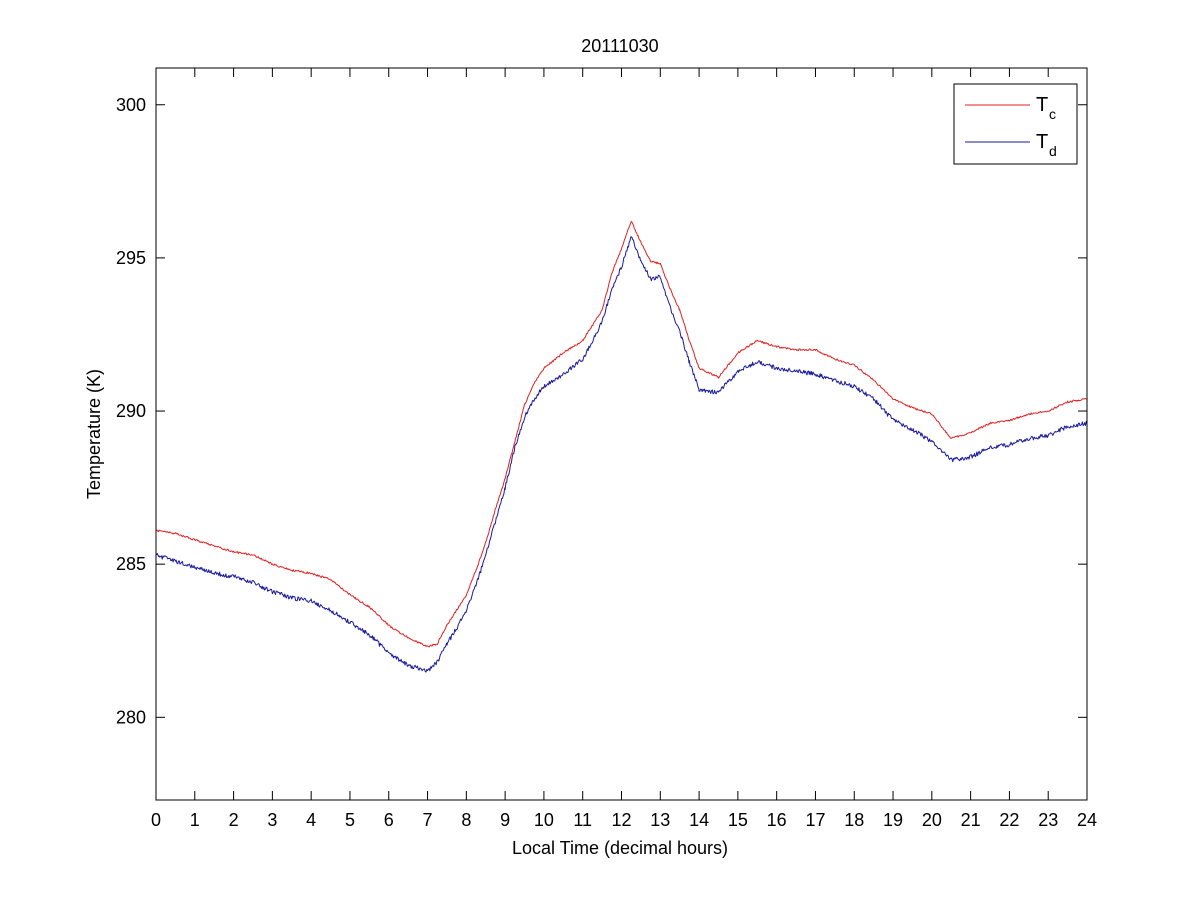 This screenshot has width=1201, height=905. What do you see at coordinates (893, 820) in the screenshot?
I see `x-tick-label: 19` at bounding box center [893, 820].